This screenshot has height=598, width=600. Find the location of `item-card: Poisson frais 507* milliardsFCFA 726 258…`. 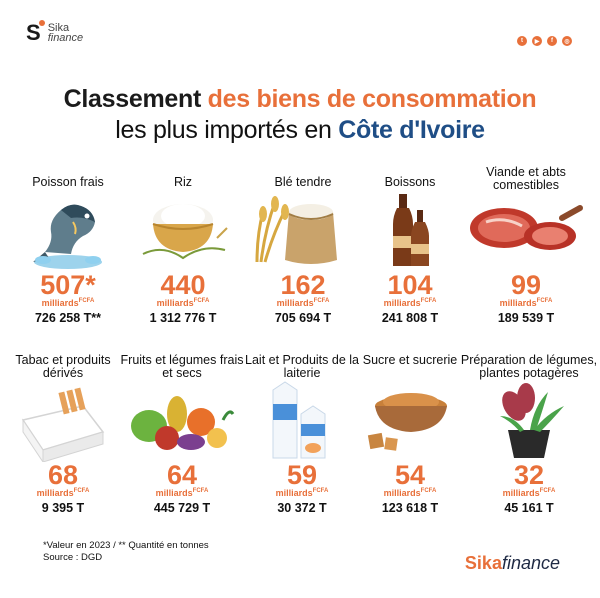

item-card: Poisson frais 507* milliardsFCFA 726 258… is located at coordinates (68, 252).